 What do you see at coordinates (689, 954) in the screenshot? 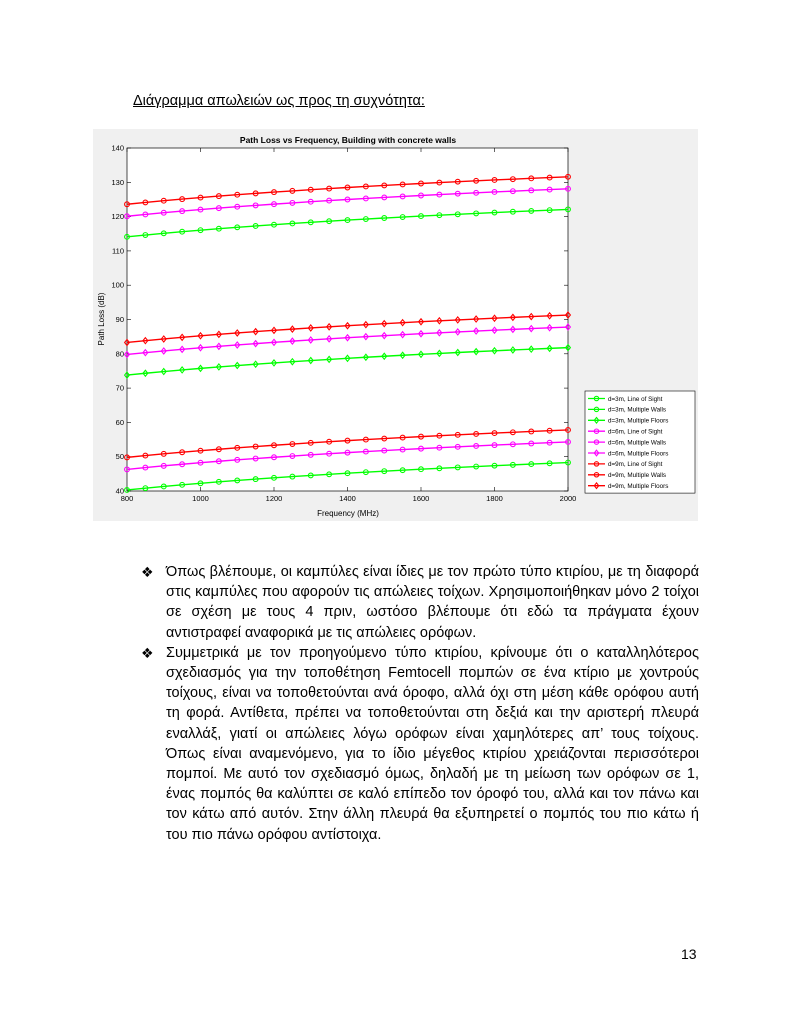
I see `page-number: 13` at bounding box center [689, 954].